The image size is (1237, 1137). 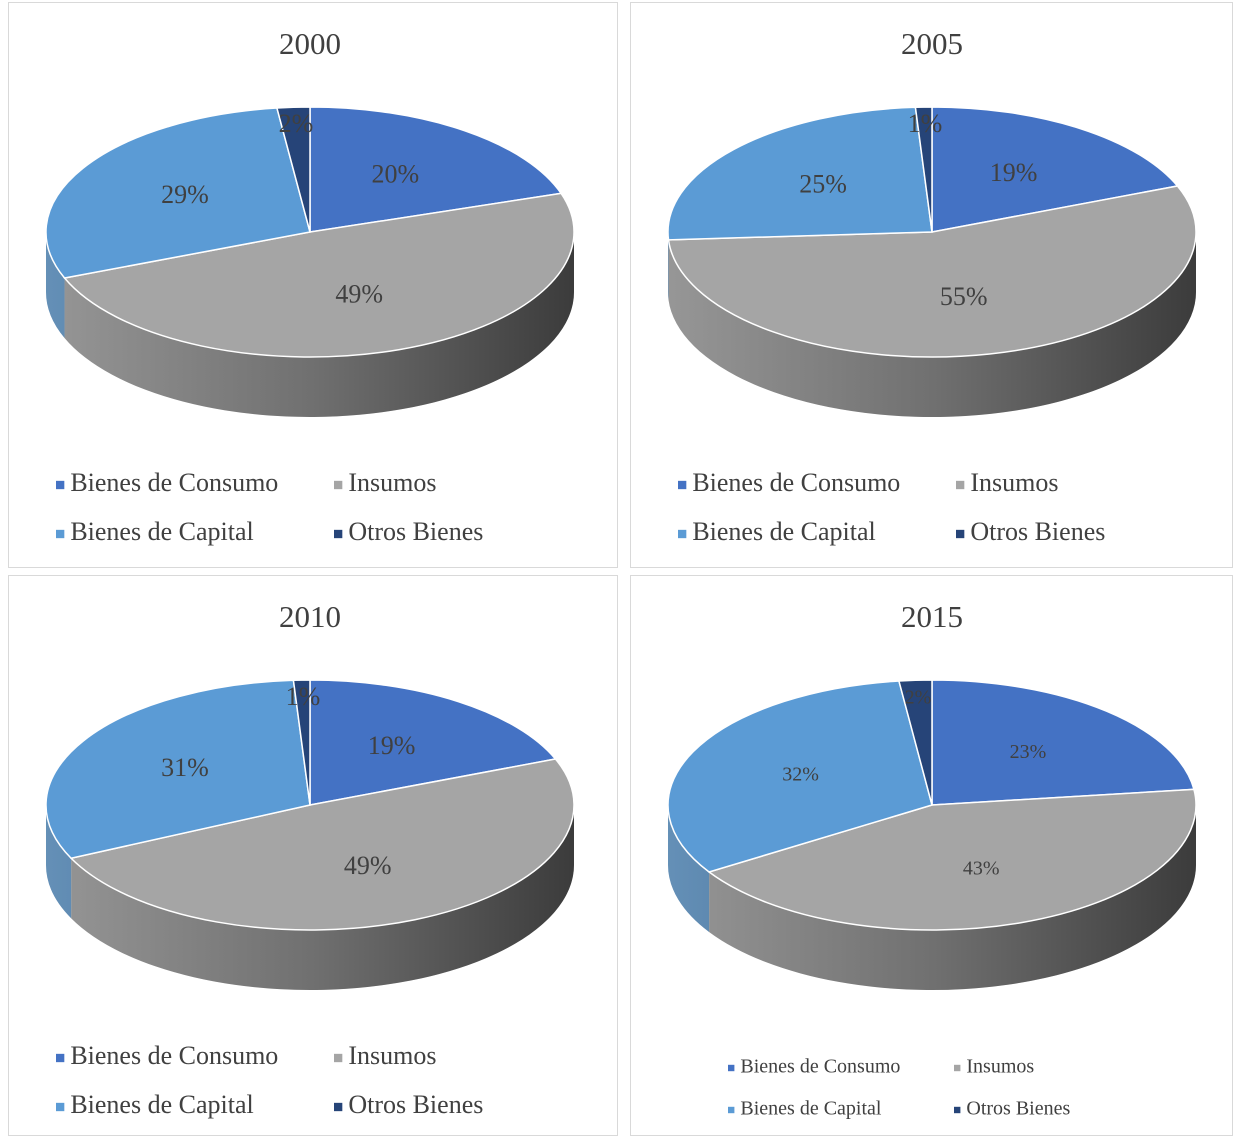 I want to click on chart-title: 2010, so click(x=310, y=616).